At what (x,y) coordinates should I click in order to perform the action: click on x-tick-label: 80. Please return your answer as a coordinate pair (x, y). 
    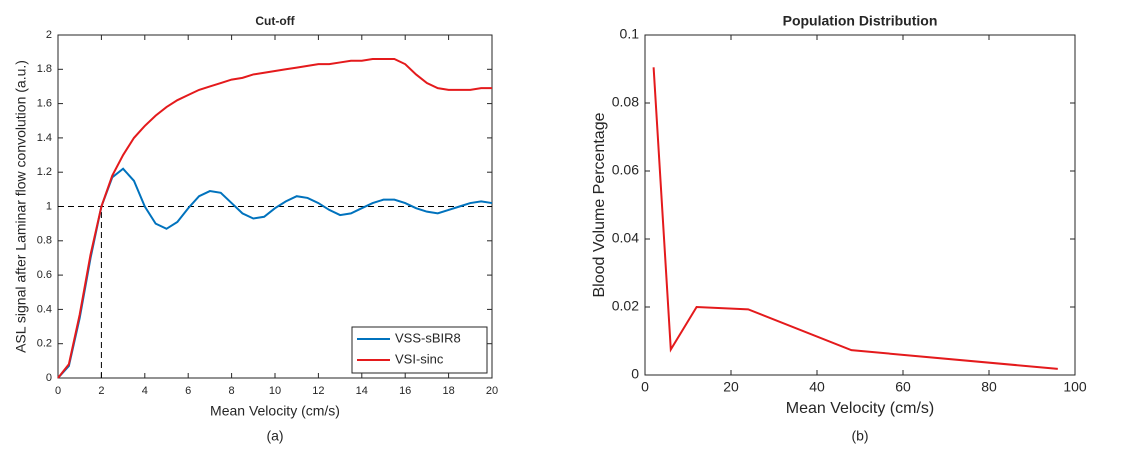
    Looking at the image, I should click on (989, 387).